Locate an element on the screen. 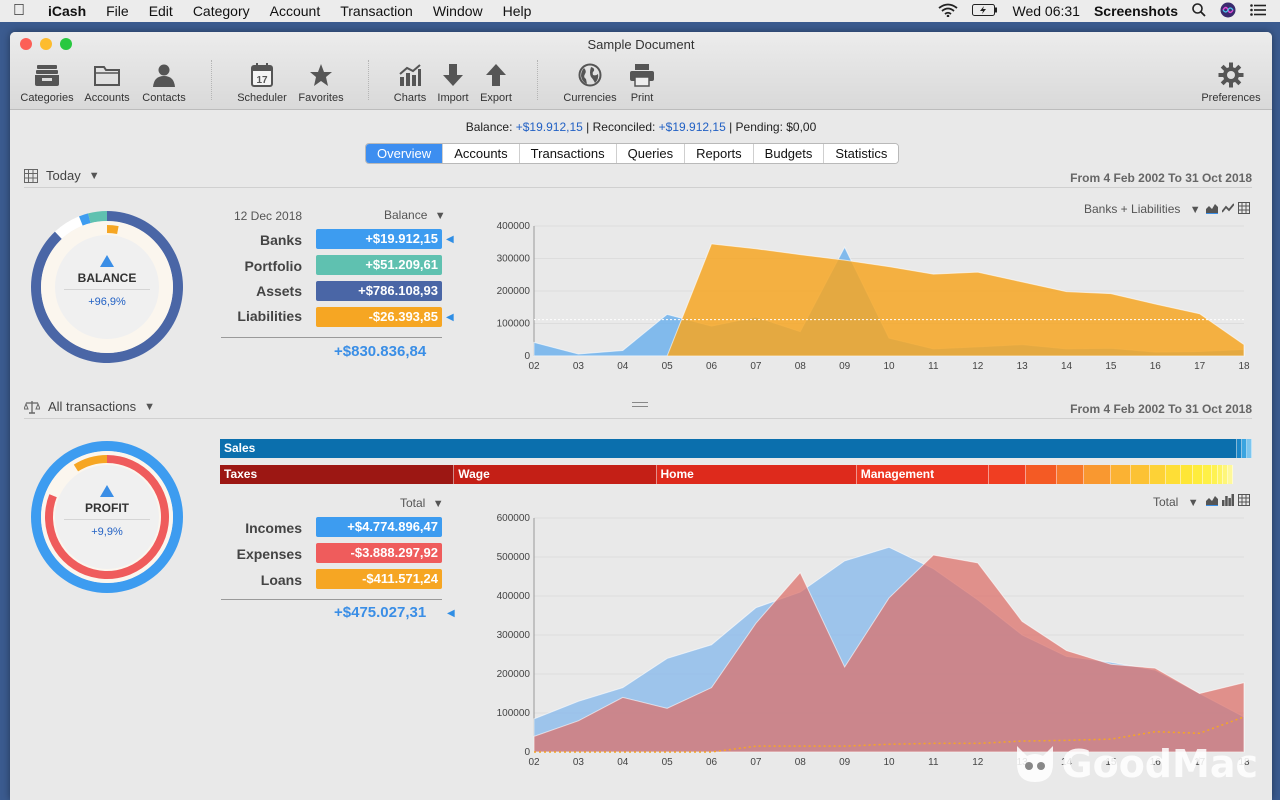 Image resolution: width=1280 pixels, height=800 pixels. tab-reports: Reports is located at coordinates (719, 153).